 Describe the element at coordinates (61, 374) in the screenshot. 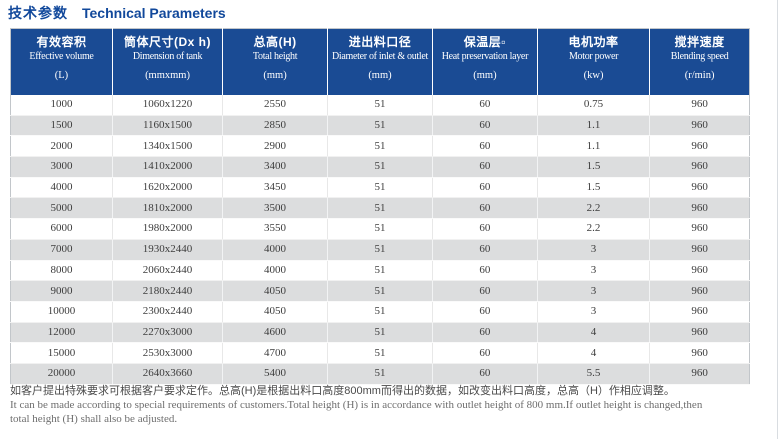

I see `table-cell: 20000` at that location.